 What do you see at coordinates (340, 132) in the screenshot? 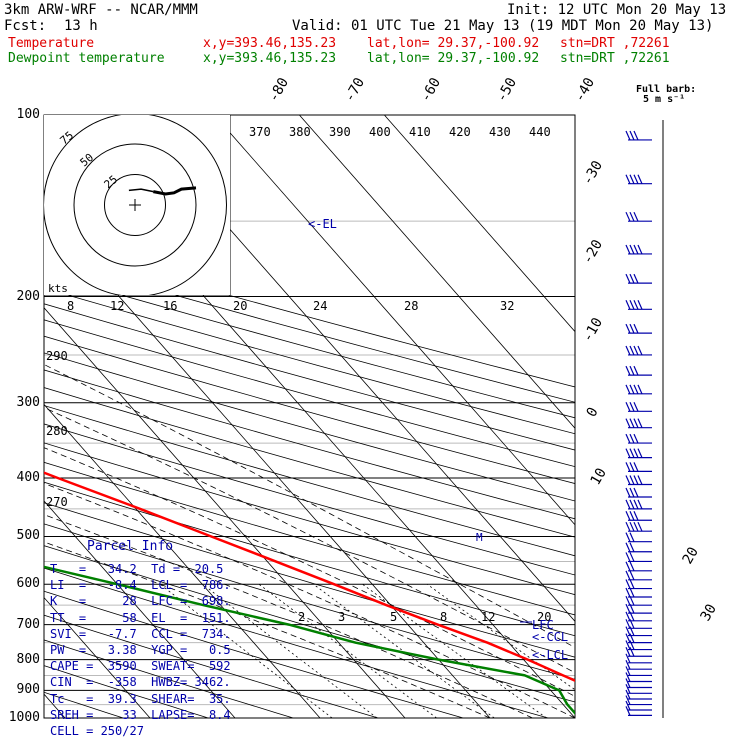
I see `theta-label: 390` at bounding box center [340, 132].